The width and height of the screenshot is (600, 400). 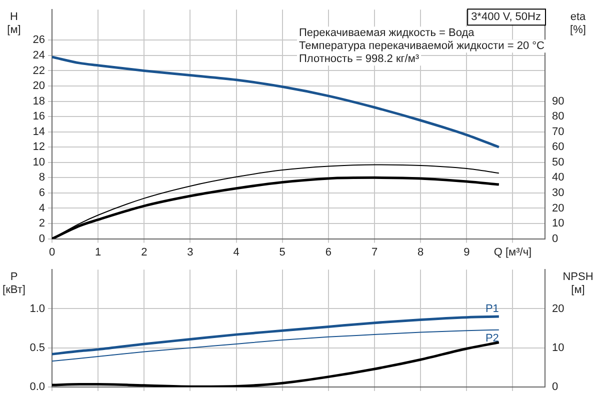 I want to click on x-tick-label: 8, so click(x=421, y=252).